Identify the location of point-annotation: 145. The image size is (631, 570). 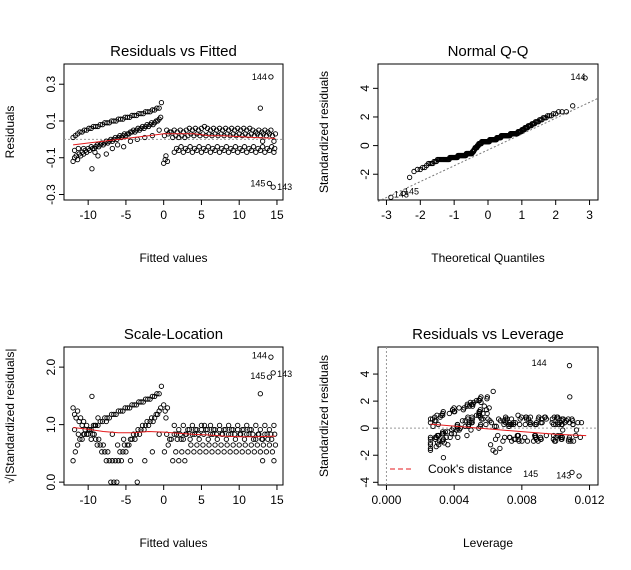
(257, 376).